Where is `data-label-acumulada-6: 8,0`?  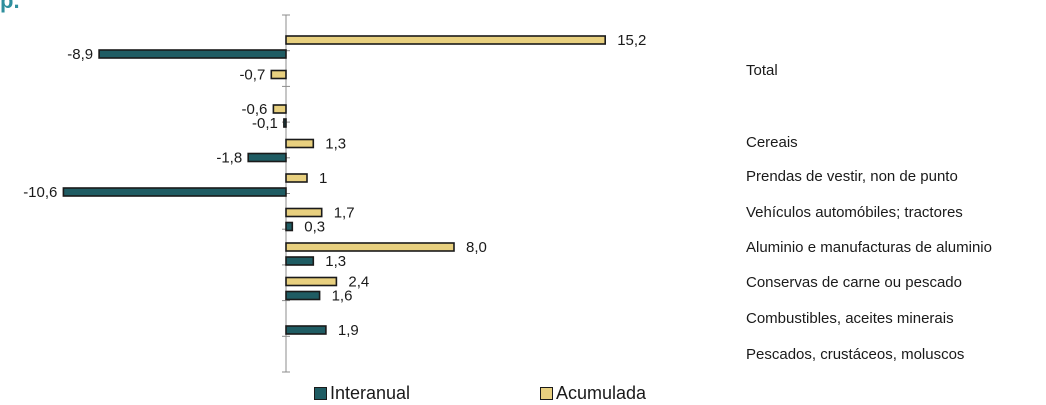
data-label-acumulada-6: 8,0 is located at coordinates (476, 247).